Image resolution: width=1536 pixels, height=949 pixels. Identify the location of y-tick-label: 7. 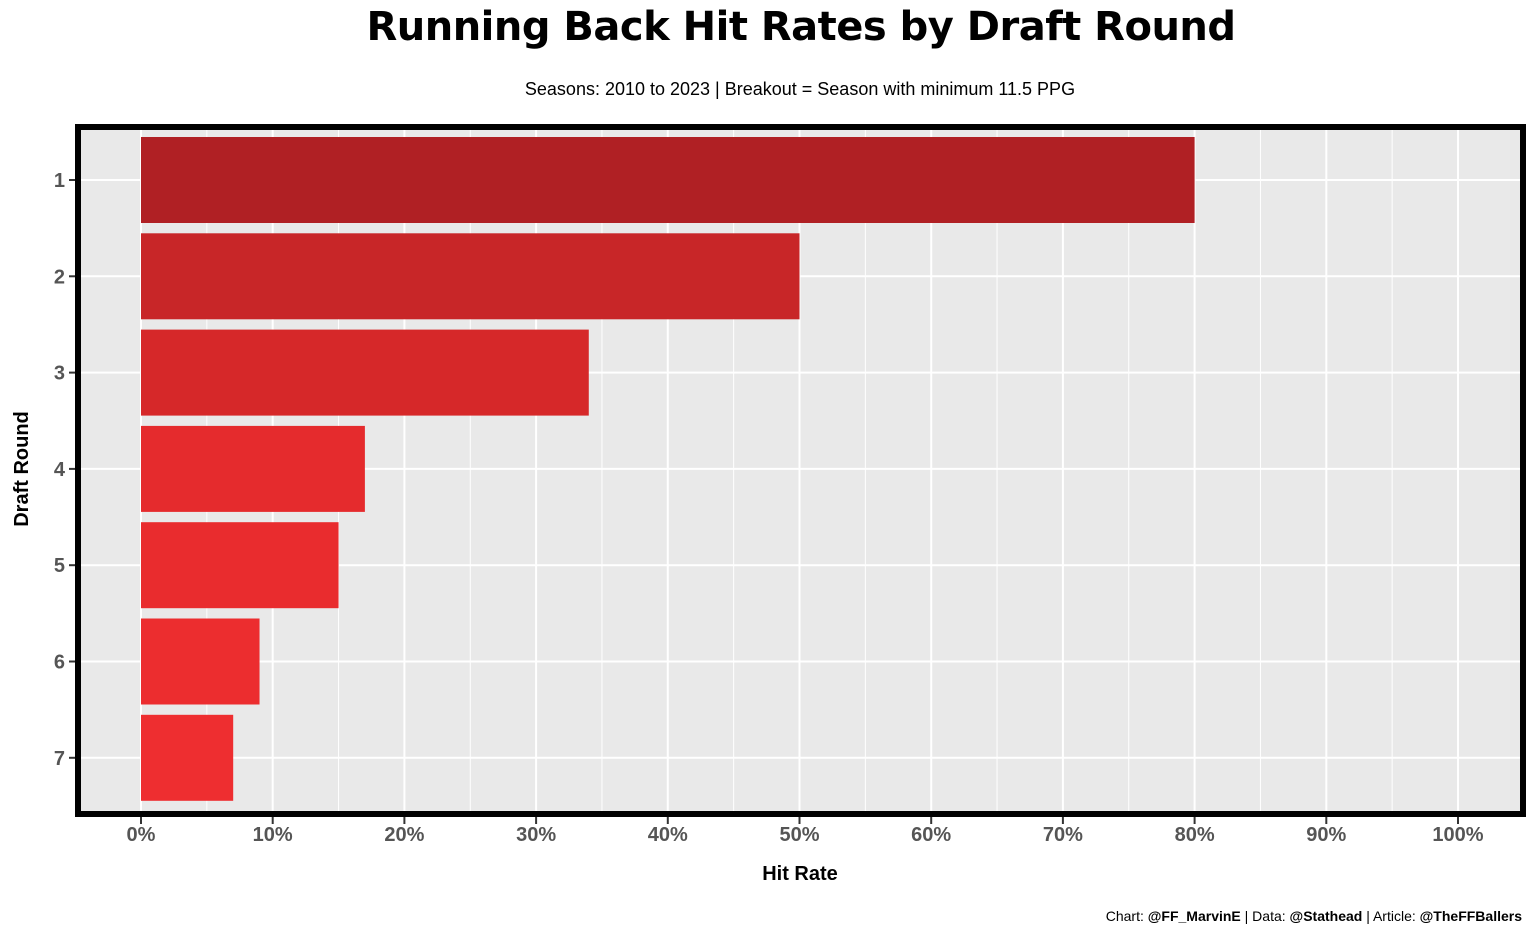
(59, 759).